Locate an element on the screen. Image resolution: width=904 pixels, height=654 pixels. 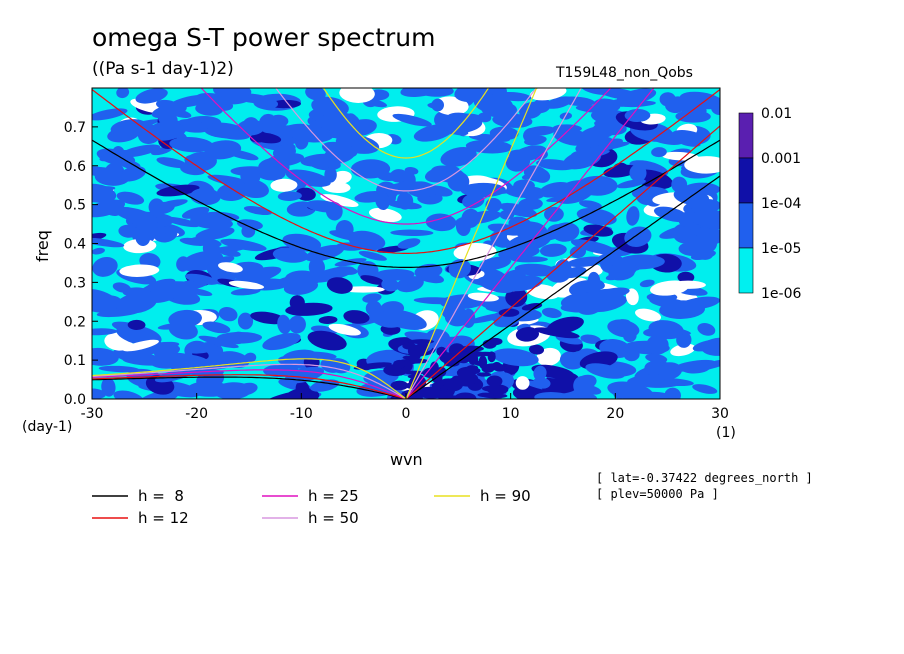
colorbar-label: 1e-04 is located at coordinates (781, 204).